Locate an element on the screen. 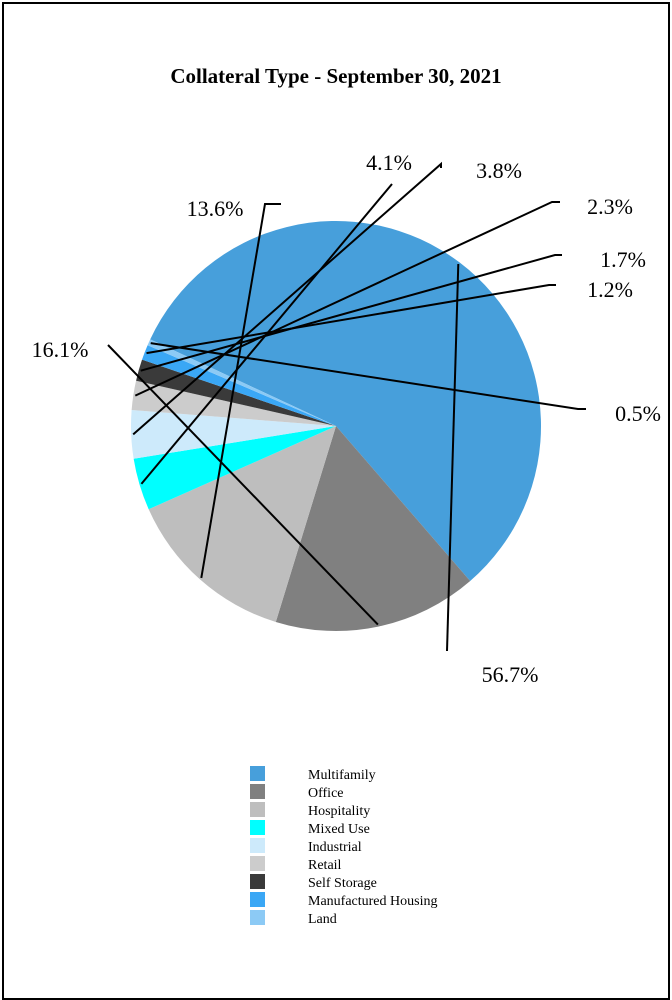 The width and height of the screenshot is (672, 1000). slice-label-self-storage: 1.7% is located at coordinates (623, 259).